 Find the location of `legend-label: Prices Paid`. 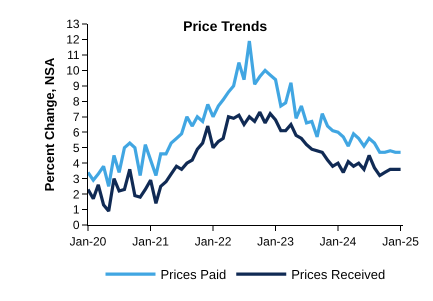

legend-label: Prices Paid is located at coordinates (193, 274).